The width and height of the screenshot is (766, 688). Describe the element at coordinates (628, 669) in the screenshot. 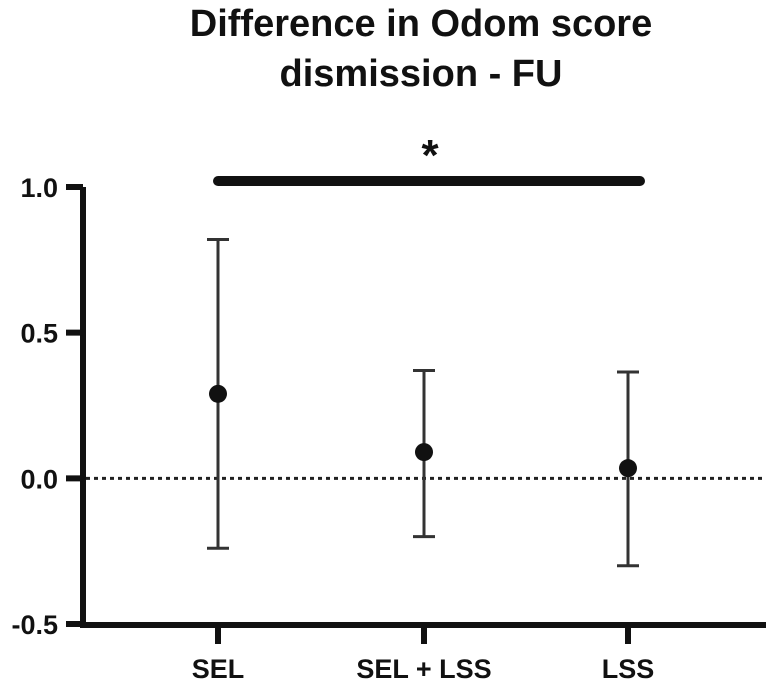

I see `x-tick-label: LSS` at that location.